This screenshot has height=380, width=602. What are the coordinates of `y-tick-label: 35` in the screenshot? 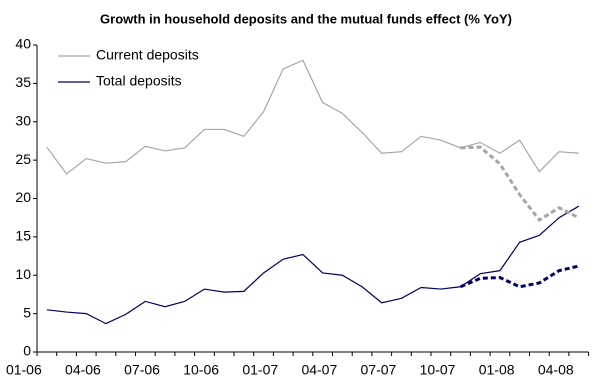 It's located at (23, 82).